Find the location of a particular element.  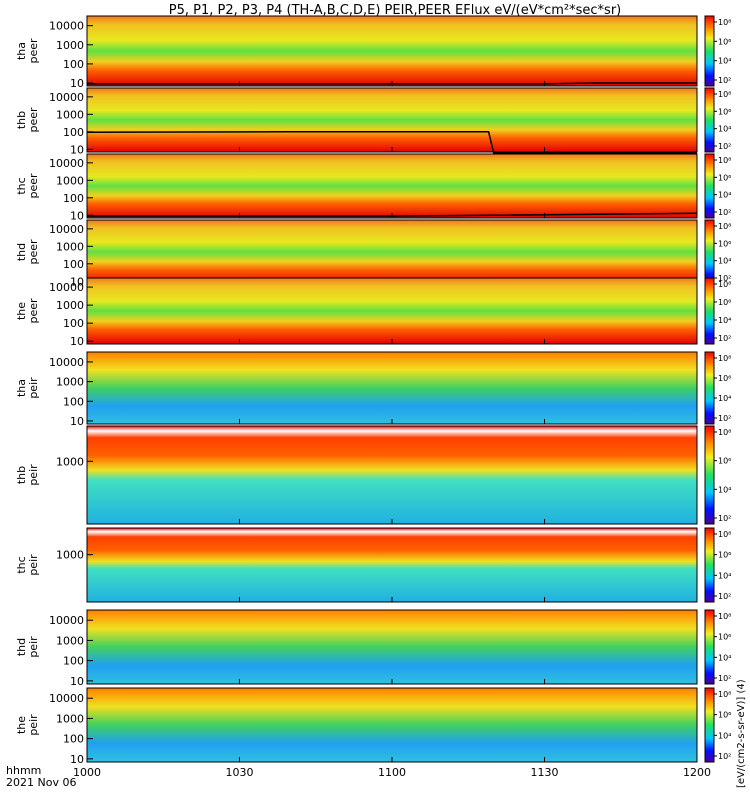

panel-thb-peir: 1000 thb peir 10⁸ 10⁶ 10⁴ 10² is located at coordinates (373, 475).